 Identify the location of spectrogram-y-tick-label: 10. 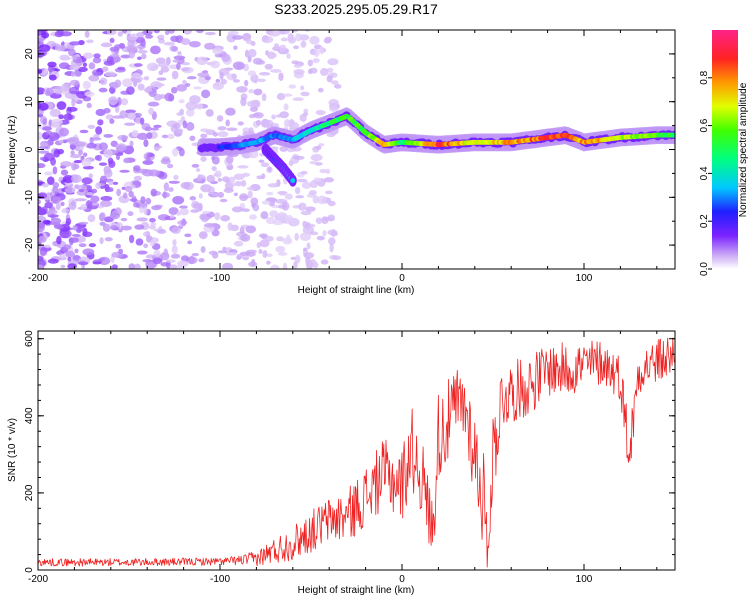
(29, 102).